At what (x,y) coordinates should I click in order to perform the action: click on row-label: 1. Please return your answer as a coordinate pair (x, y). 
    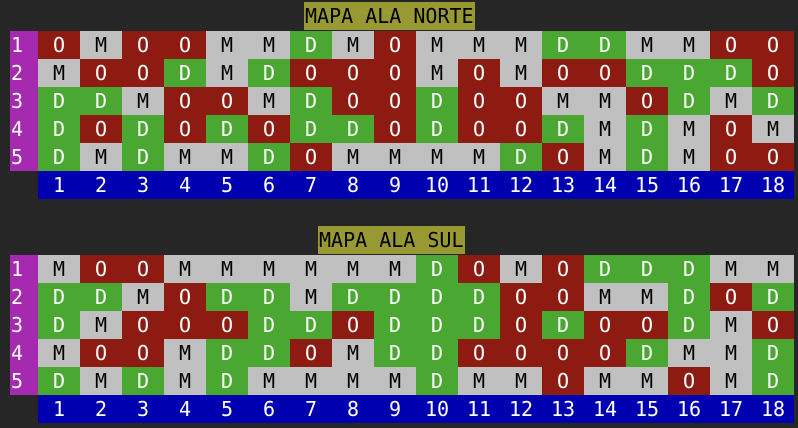
    Looking at the image, I should click on (24, 269).